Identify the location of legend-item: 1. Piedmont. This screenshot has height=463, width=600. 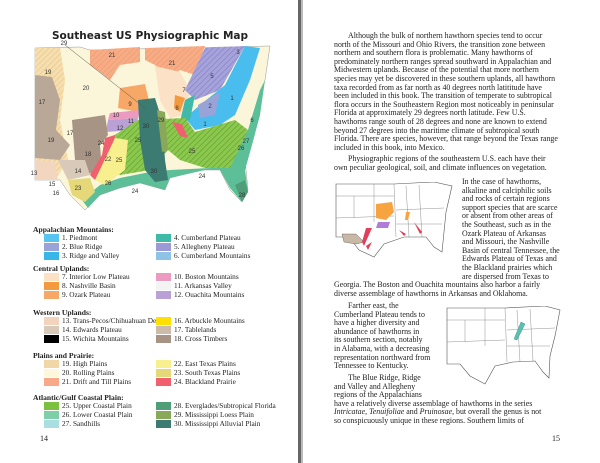
(70, 238).